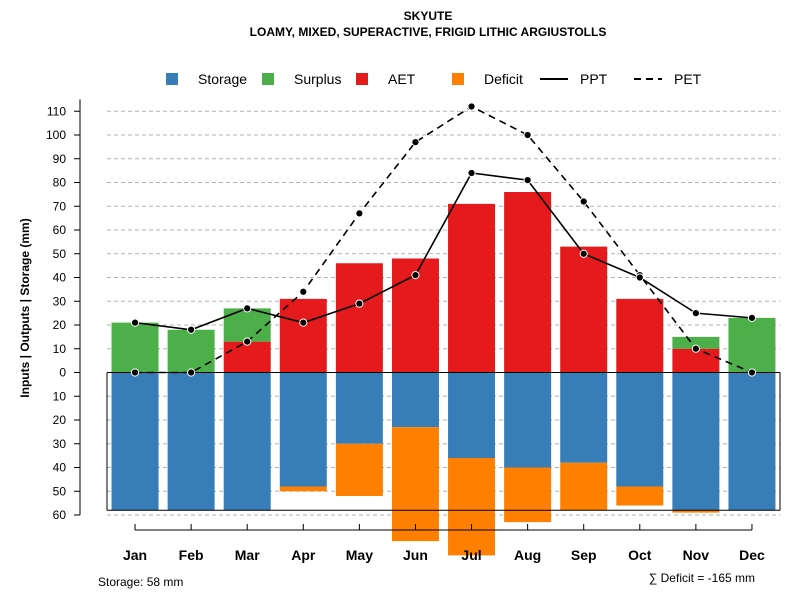 The height and width of the screenshot is (600, 800). I want to click on ppt-point-Sep, so click(583, 253).